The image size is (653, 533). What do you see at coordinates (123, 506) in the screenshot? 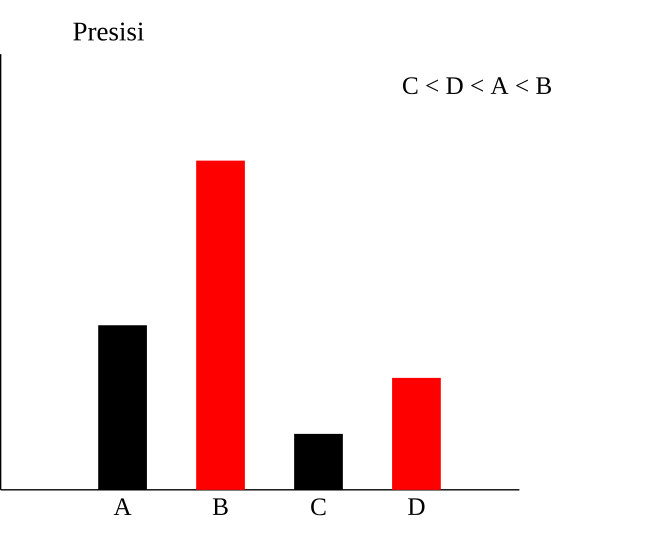
I see `x-tick-label: A` at bounding box center [123, 506].